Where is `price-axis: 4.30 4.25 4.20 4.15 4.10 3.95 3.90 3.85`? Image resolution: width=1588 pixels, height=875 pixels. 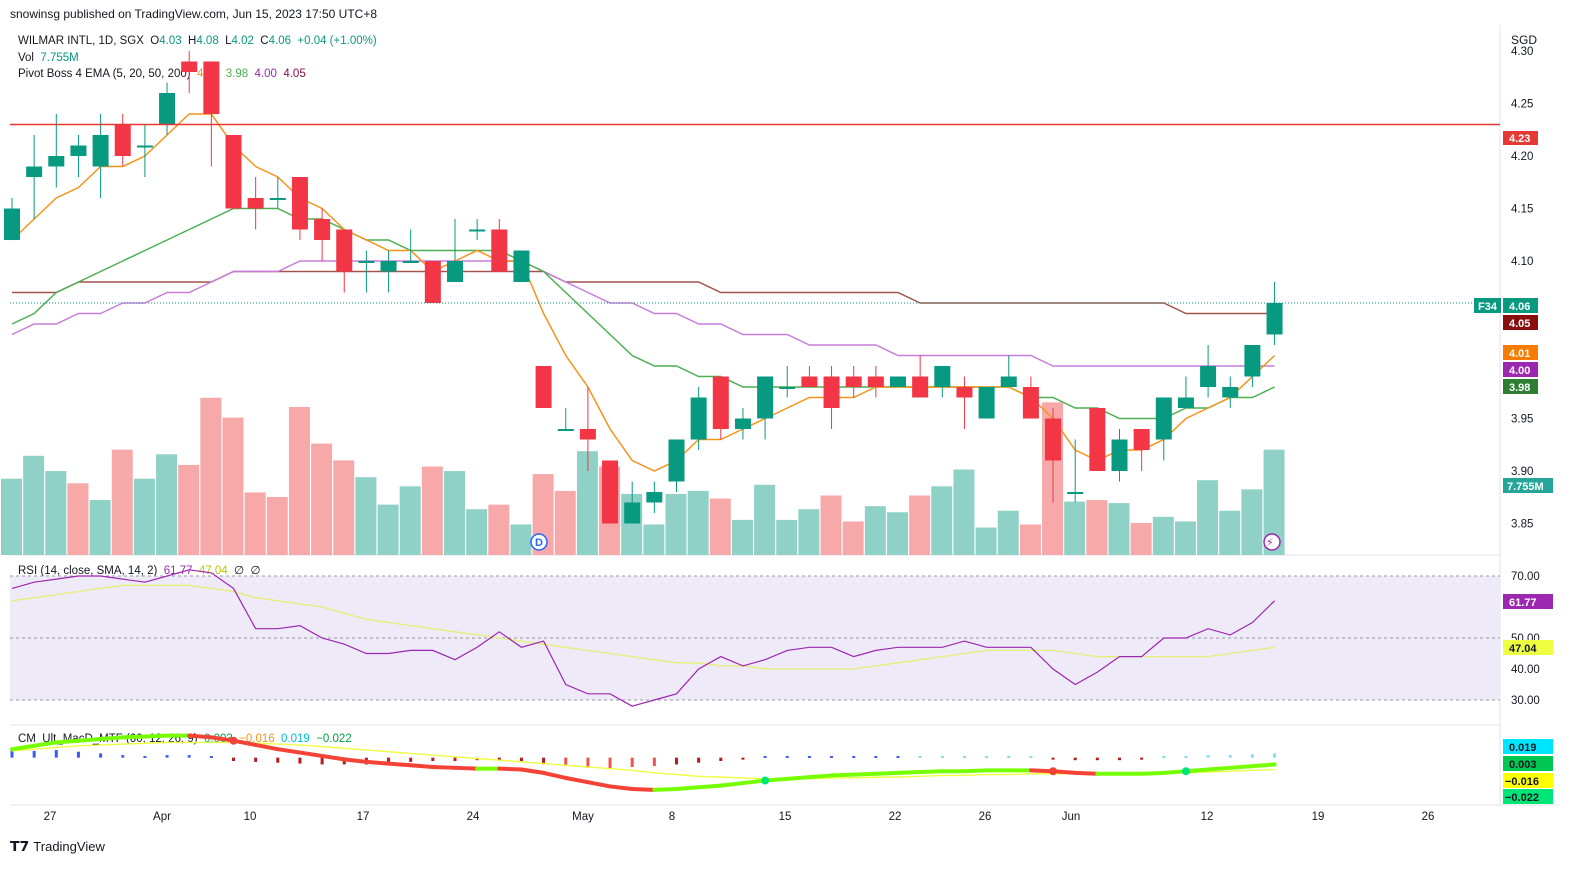 price-axis: 4.30 4.25 4.20 4.15 4.10 3.95 3.90 3.85 is located at coordinates (1522, 288).